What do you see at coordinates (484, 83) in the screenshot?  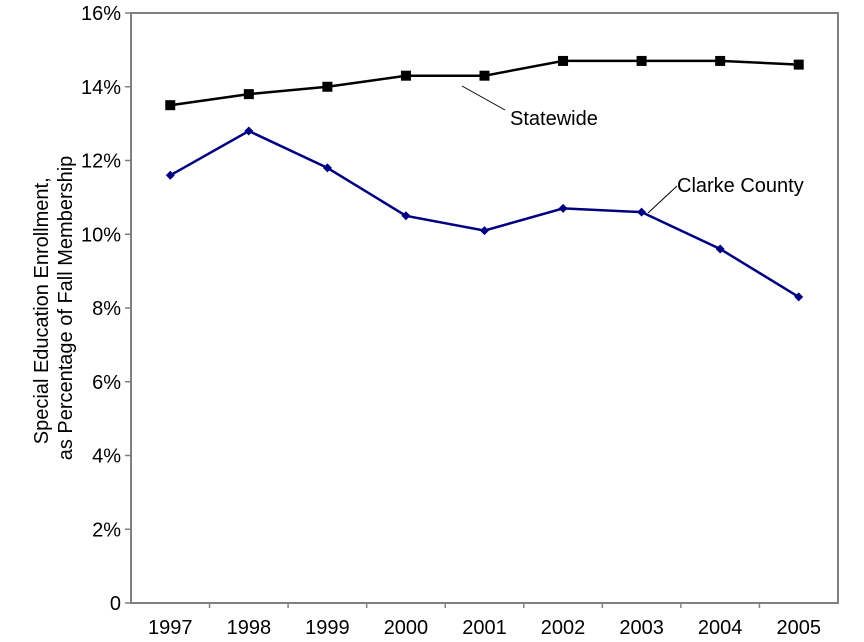 I see `statewide-series` at bounding box center [484, 83].